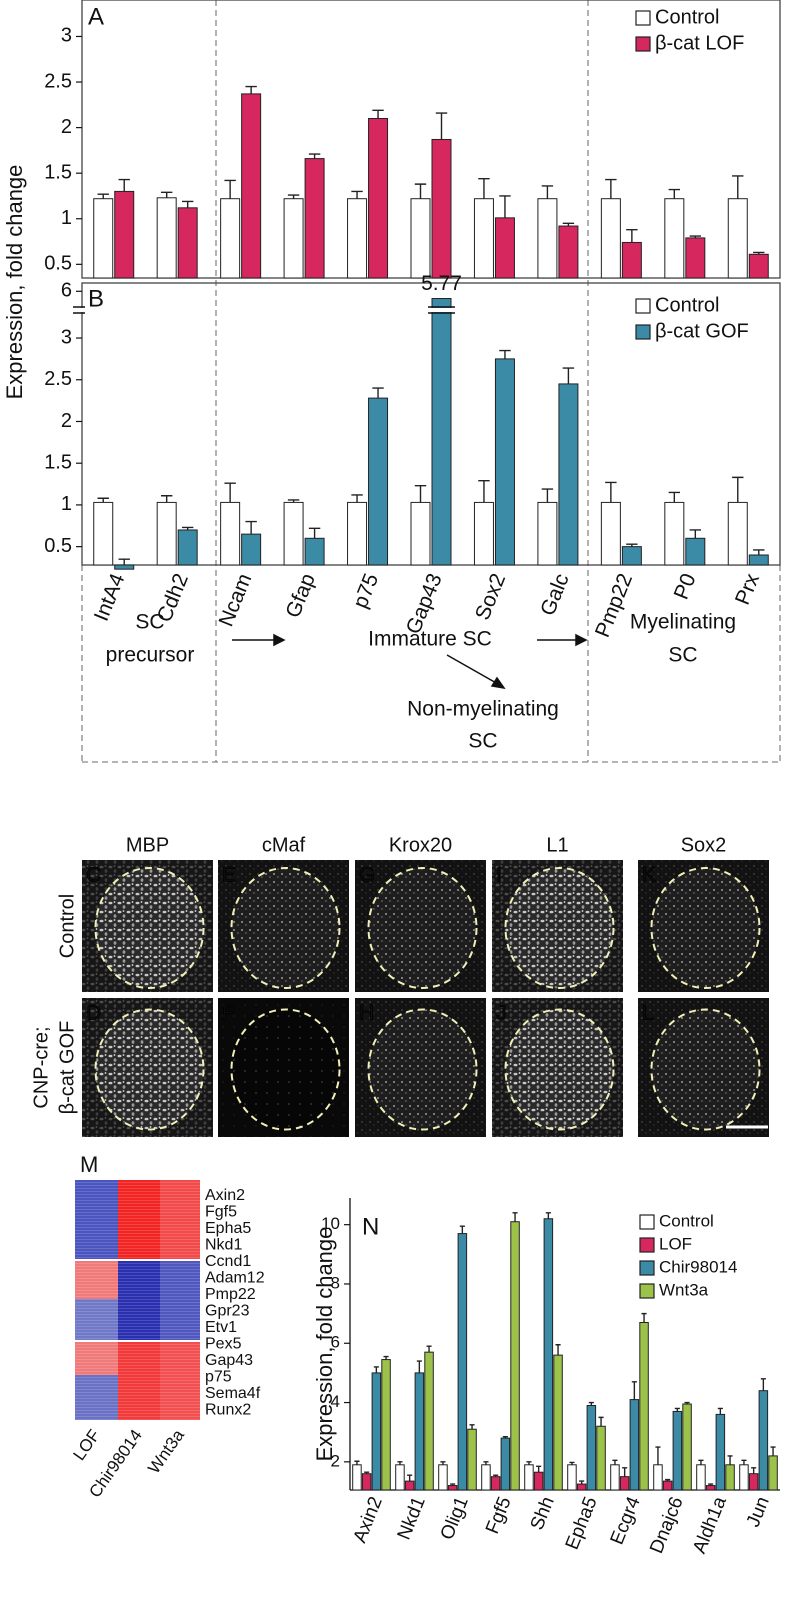 The height and width of the screenshot is (1608, 796). What do you see at coordinates (582, 1523) in the screenshot?
I see `x-tick-label: Epha5` at bounding box center [582, 1523].